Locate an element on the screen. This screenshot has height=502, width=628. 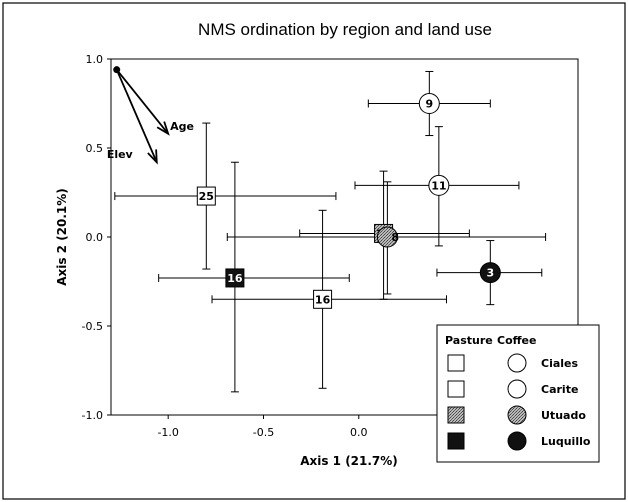
point-label: 11 is located at coordinates (438, 185).